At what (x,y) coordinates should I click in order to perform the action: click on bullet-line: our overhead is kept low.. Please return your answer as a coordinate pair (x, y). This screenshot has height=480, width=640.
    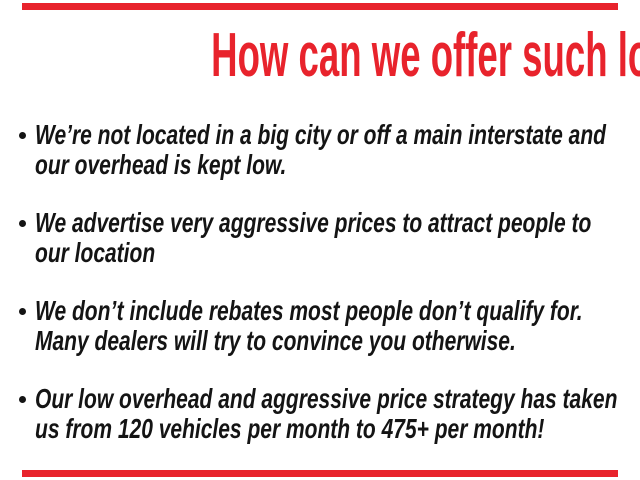
    Looking at the image, I should click on (161, 164).